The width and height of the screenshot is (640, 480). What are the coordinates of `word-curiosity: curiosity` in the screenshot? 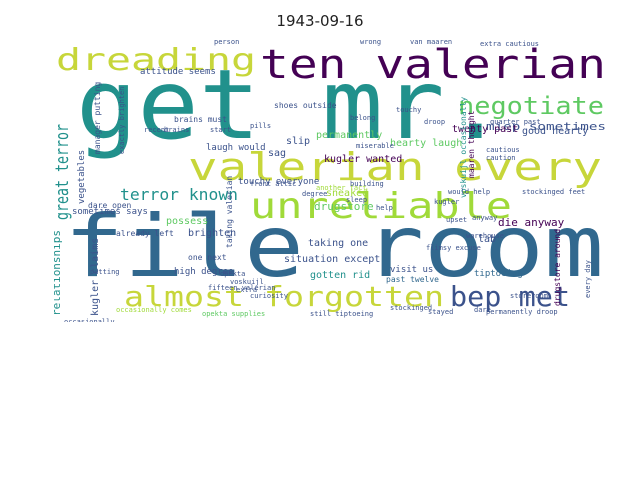 It's located at (269, 296).